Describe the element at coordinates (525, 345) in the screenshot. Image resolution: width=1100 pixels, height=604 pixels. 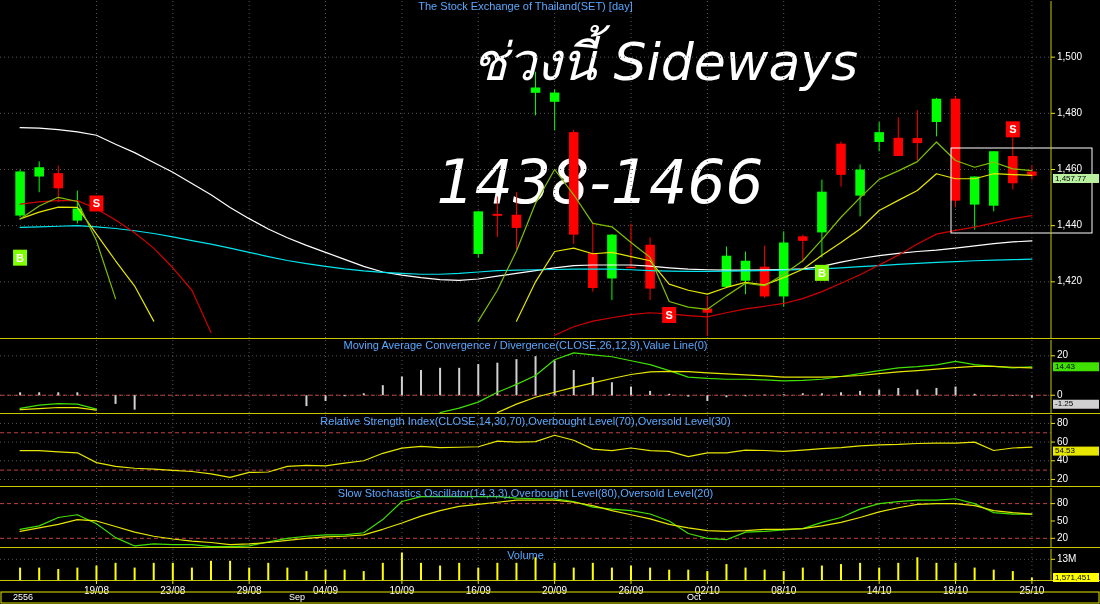
I see `chart-title: Moving Average Convergence / Divergence(CLOSE,26,12,9),Value Line(0)` at that location.